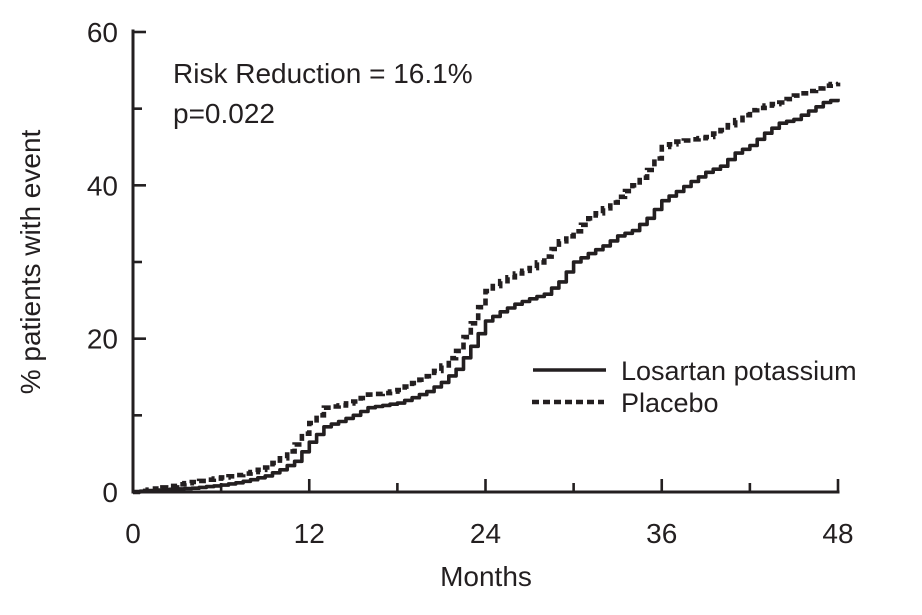  What do you see at coordinates (485, 533) in the screenshot?
I see `x-tick-label: 24` at bounding box center [485, 533].